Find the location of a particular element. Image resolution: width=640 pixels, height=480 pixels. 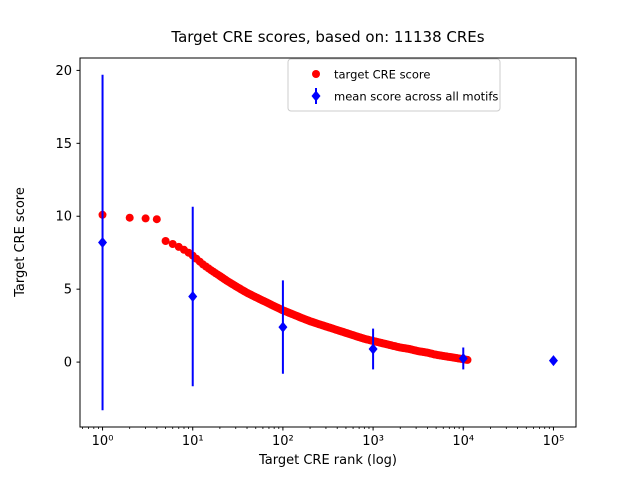

legend-marker-diamond is located at coordinates (316, 96).